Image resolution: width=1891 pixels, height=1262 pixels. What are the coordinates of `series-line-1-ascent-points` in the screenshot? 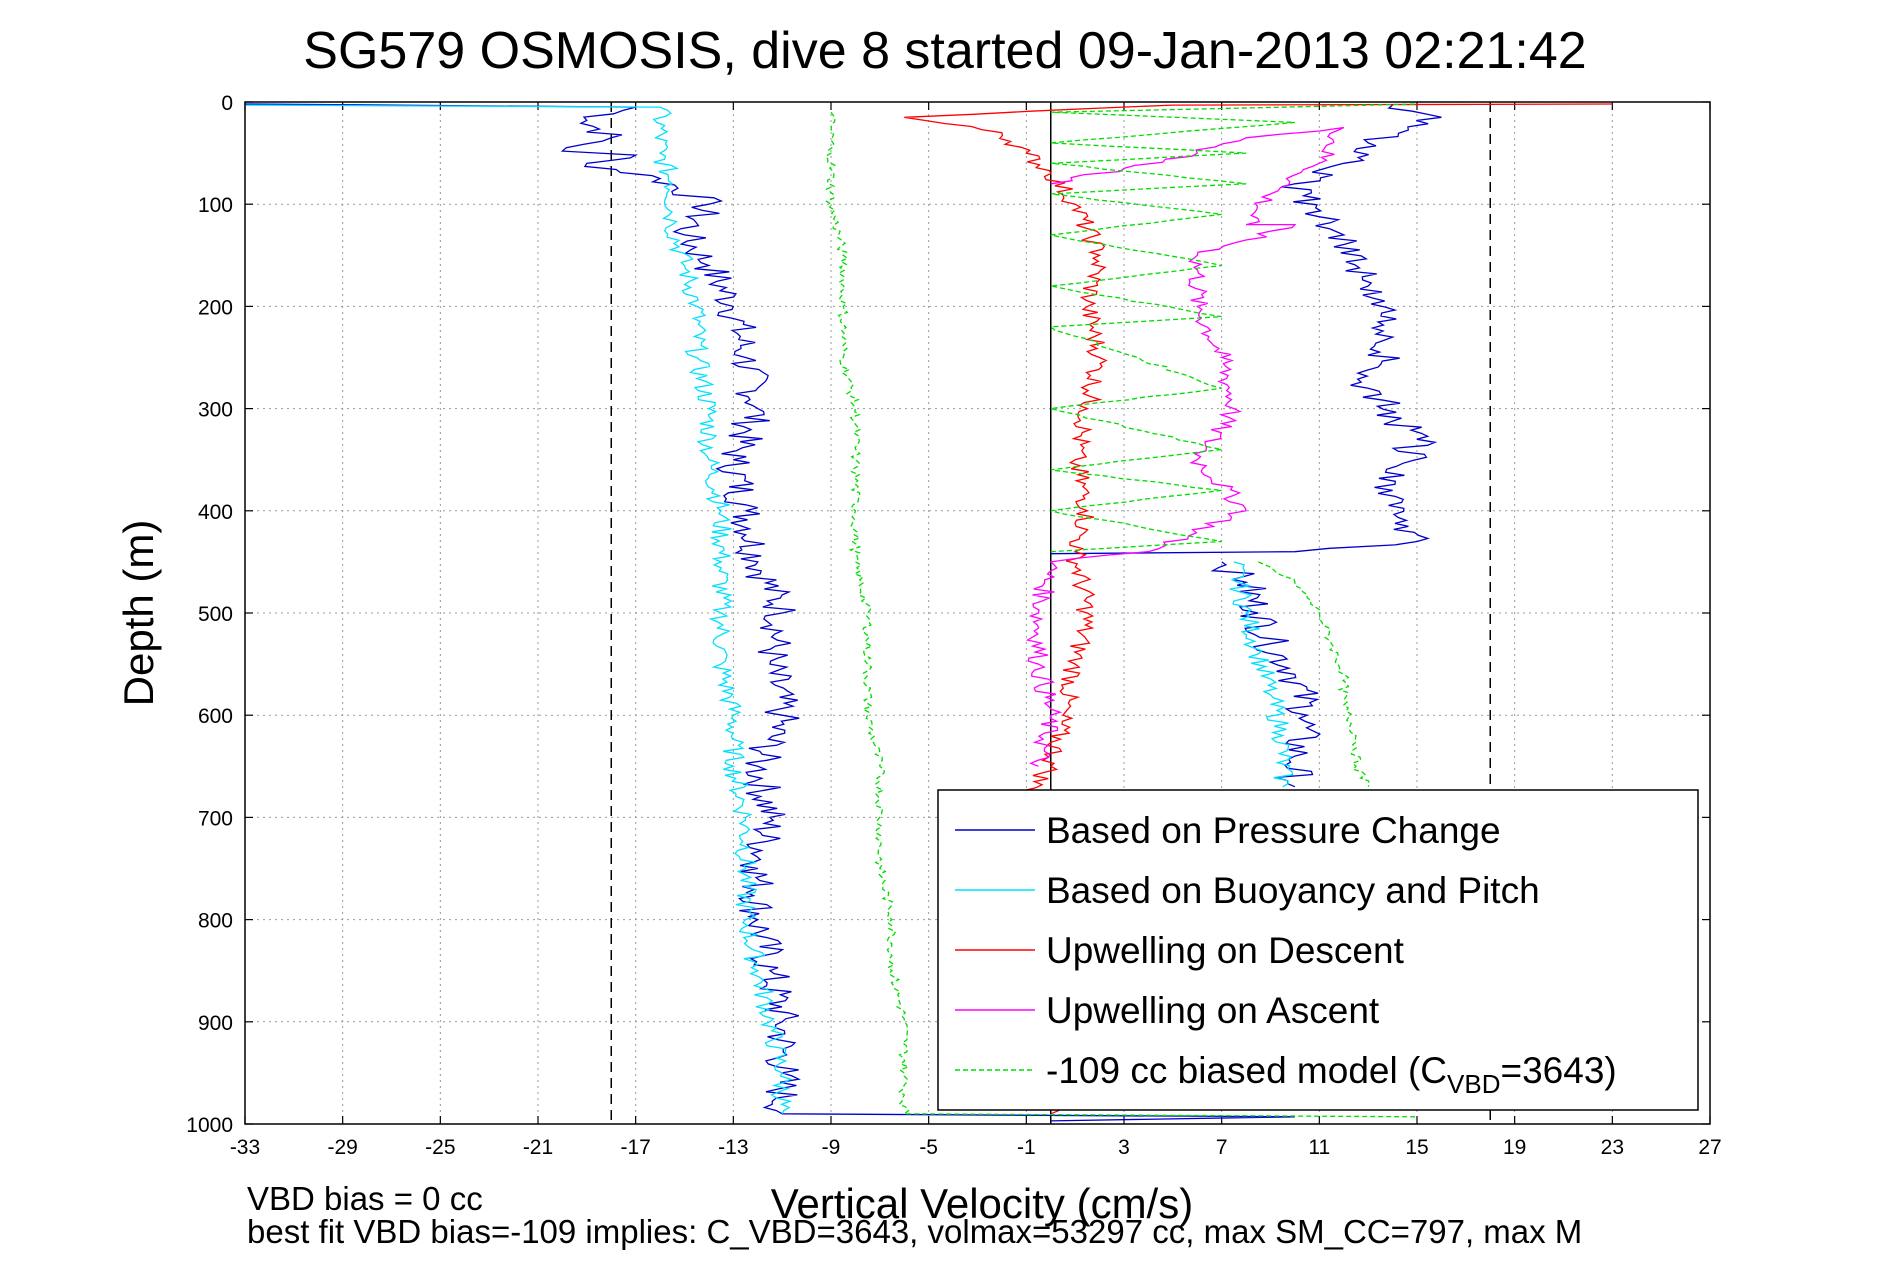 It's located at (1246, 329).